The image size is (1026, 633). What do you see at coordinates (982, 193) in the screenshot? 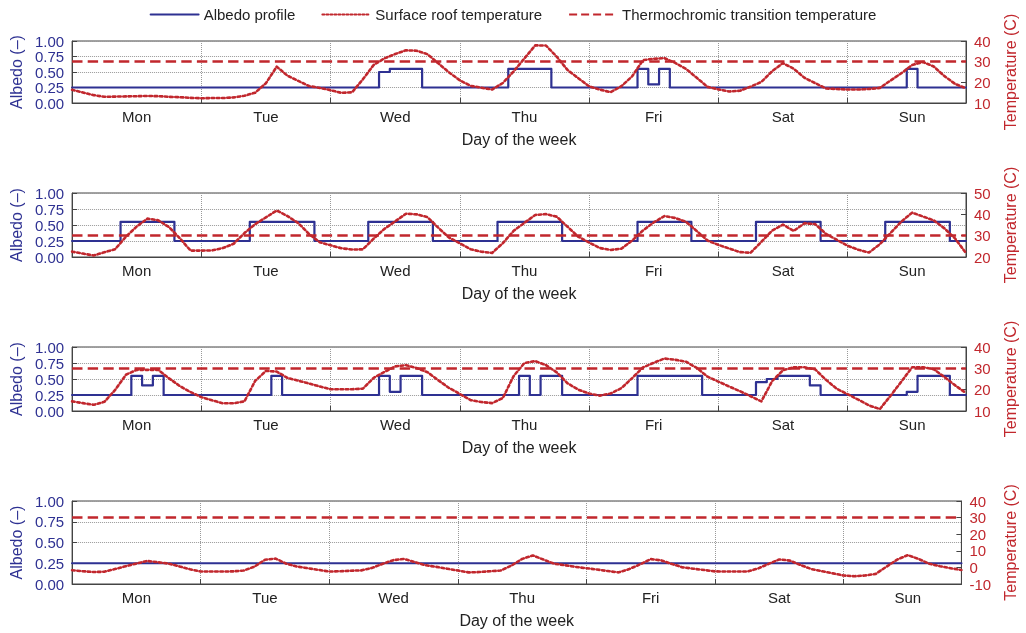
I see `y2-tick-label: 50` at bounding box center [982, 193].